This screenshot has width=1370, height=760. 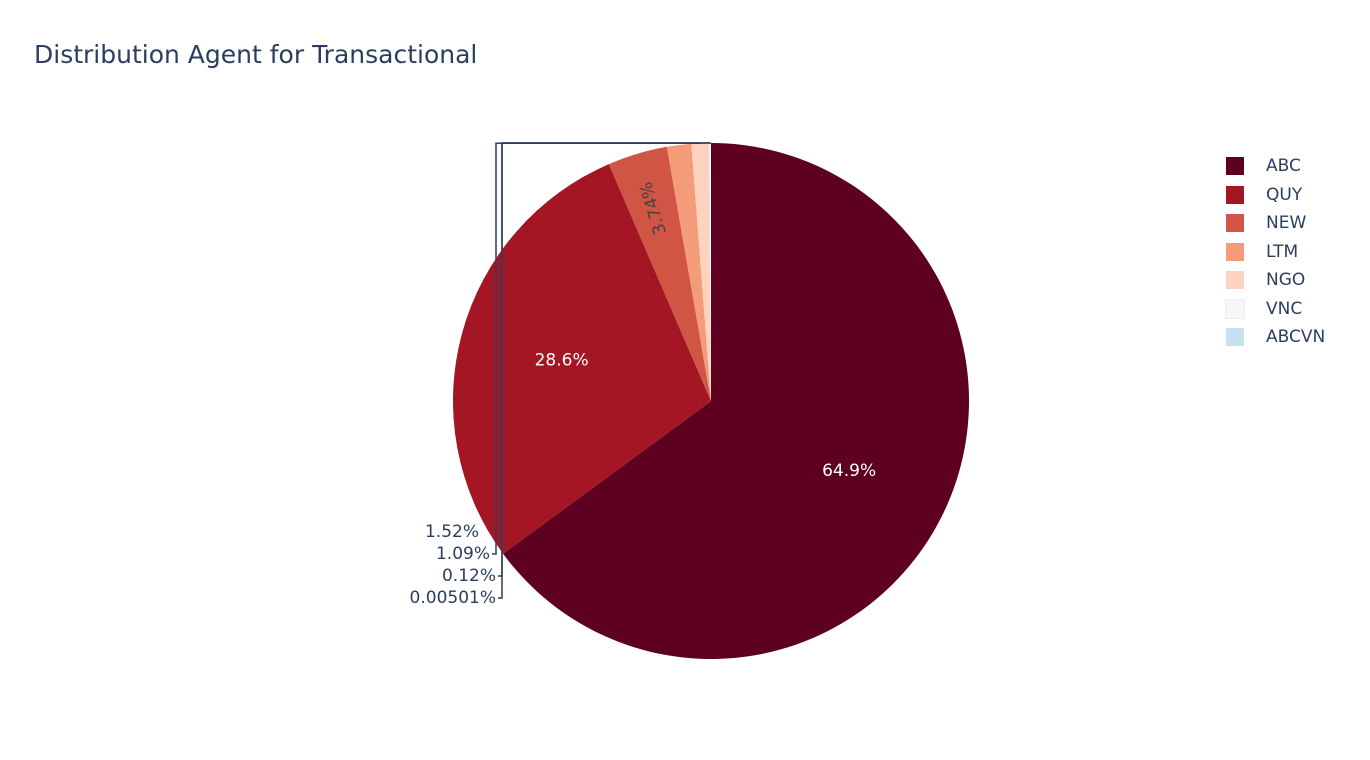 What do you see at coordinates (701, 272) in the screenshot?
I see `pie-slice-ngo` at bounding box center [701, 272].